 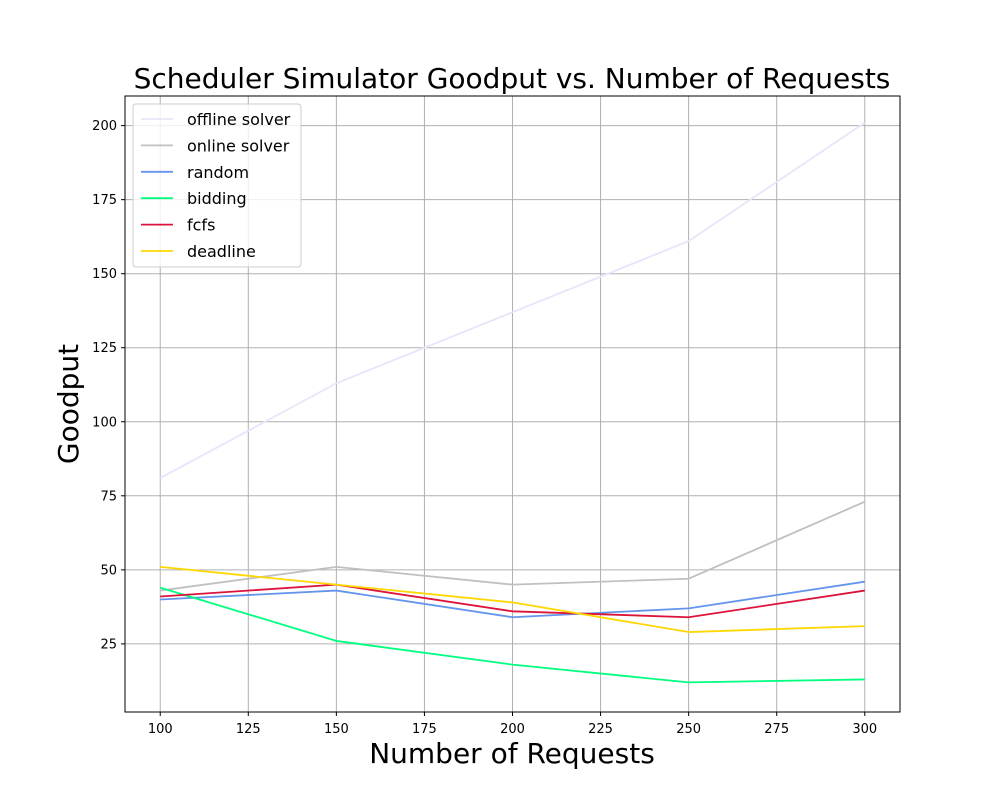 I want to click on y-axis-ticks: 25 50 75 100 125 150 175 200, so click(x=108, y=385).